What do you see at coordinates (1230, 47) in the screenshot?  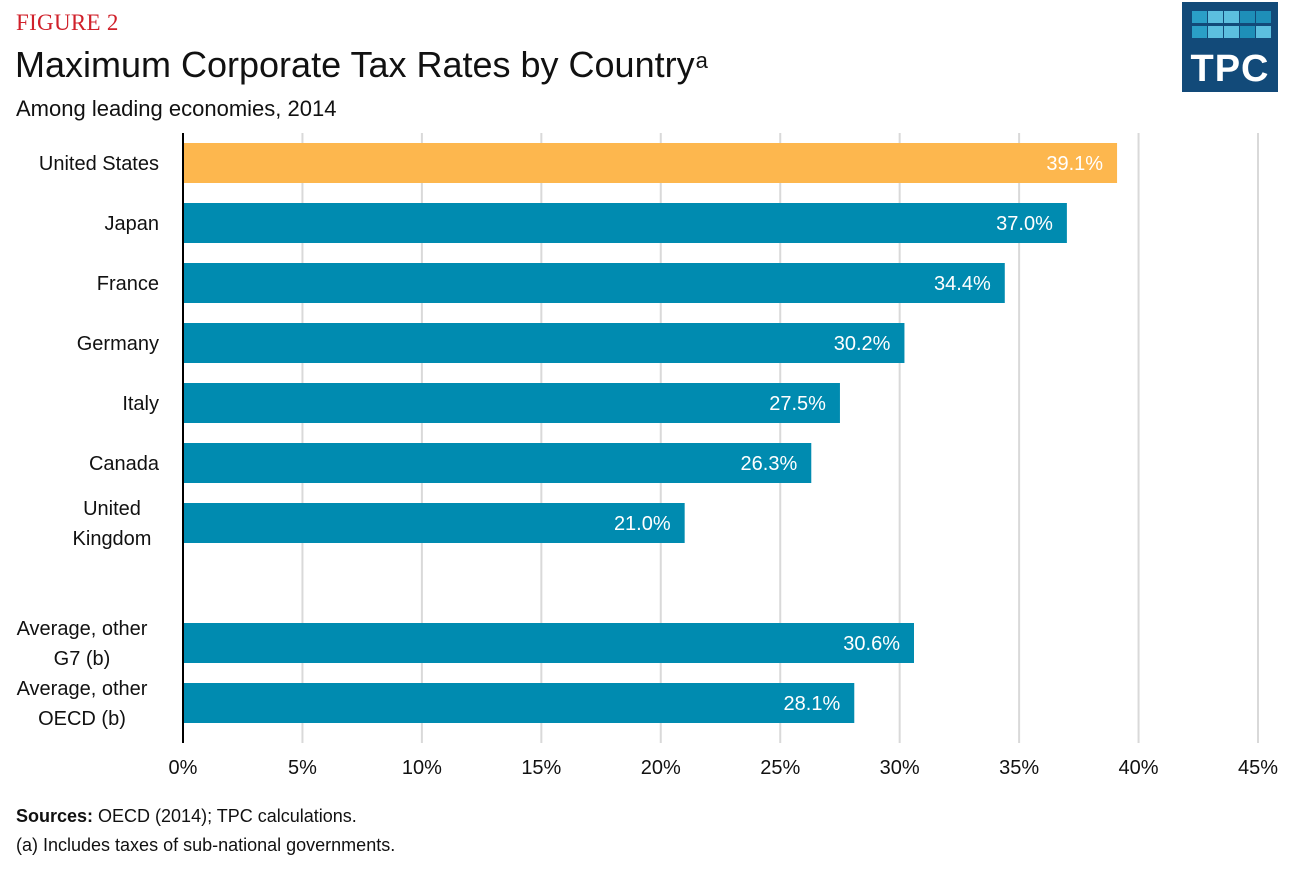 I see `tpc-logo-icon: TPC` at bounding box center [1230, 47].